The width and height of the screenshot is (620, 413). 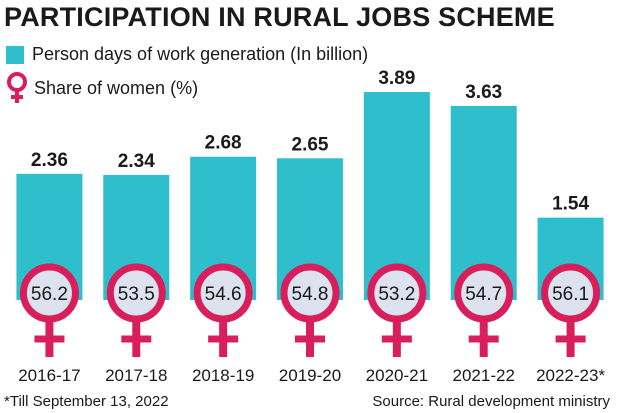 I want to click on bar-value-label: 3.63, so click(x=483, y=92).